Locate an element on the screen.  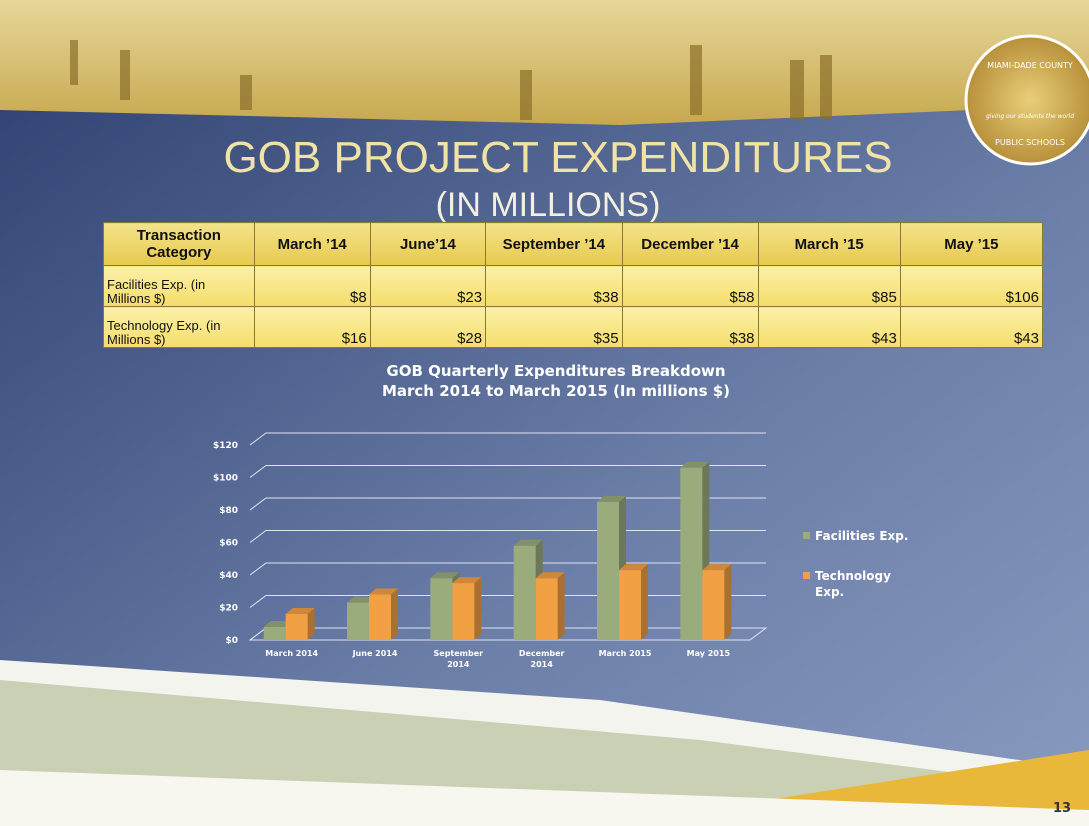
slide-title: GOB PROJECT EXPENDITURES is located at coordinates (557, 157).